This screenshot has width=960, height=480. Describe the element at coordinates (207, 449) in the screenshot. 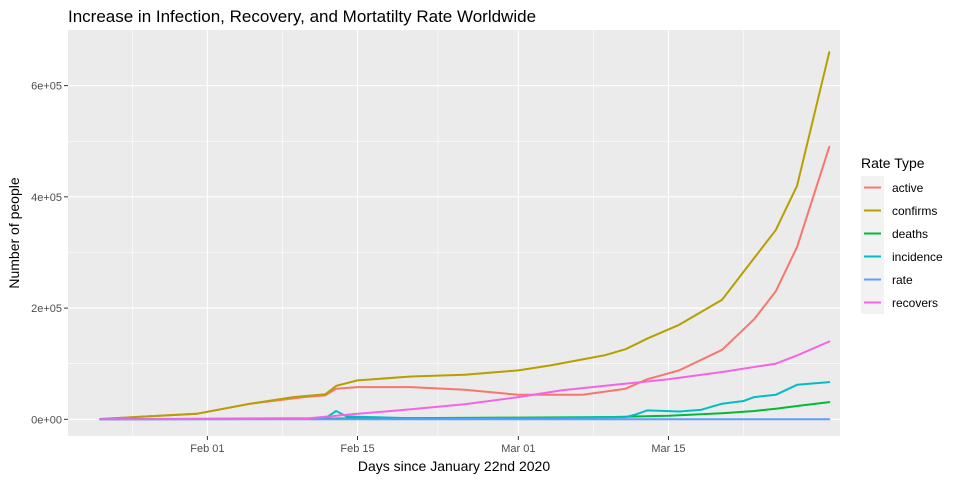

I see `x-tick-label: Feb 01` at that location.